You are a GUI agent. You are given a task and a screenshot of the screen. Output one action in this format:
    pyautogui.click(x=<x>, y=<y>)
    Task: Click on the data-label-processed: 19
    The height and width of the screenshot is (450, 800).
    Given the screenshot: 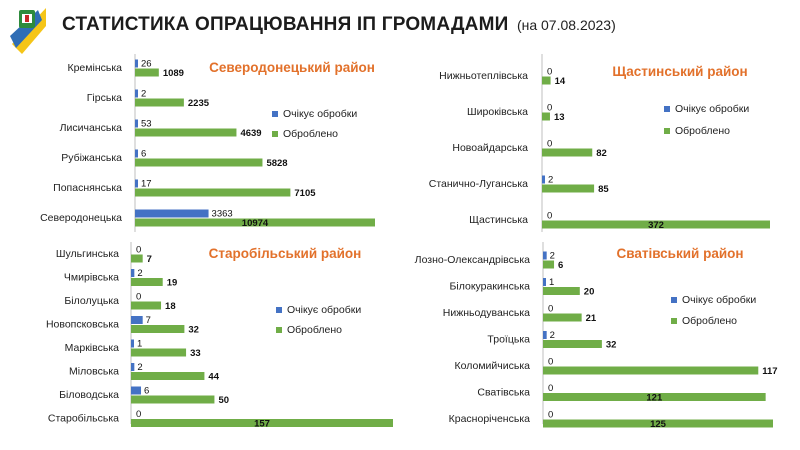 What is the action you would take?
    pyautogui.click(x=172, y=283)
    